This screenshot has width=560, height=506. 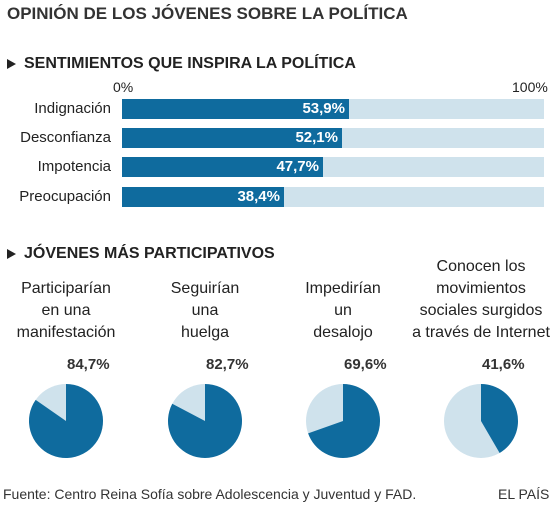 What do you see at coordinates (88, 364) in the screenshot?
I see `pie-value-label: 84,7%` at bounding box center [88, 364].